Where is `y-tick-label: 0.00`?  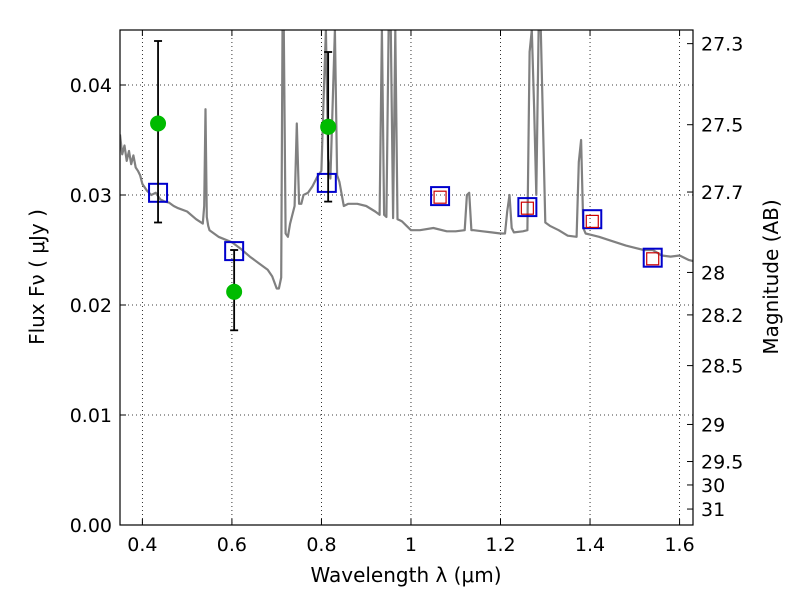
y-tick-label: 0.00 is located at coordinates (91, 526).